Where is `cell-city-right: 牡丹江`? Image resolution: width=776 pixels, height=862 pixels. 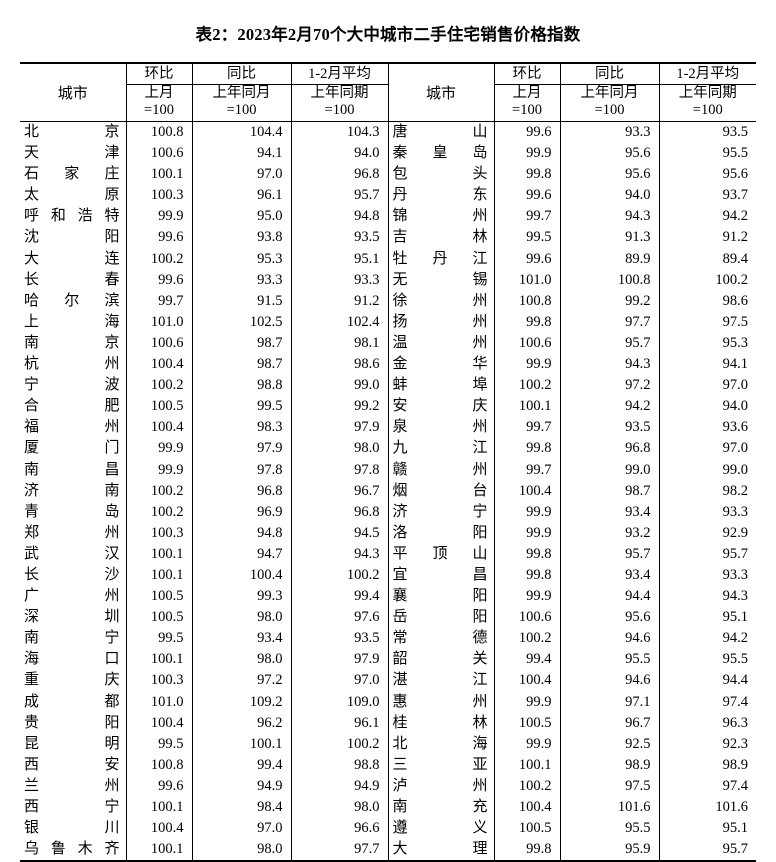 cell-city-right: 牡丹江 is located at coordinates (441, 259).